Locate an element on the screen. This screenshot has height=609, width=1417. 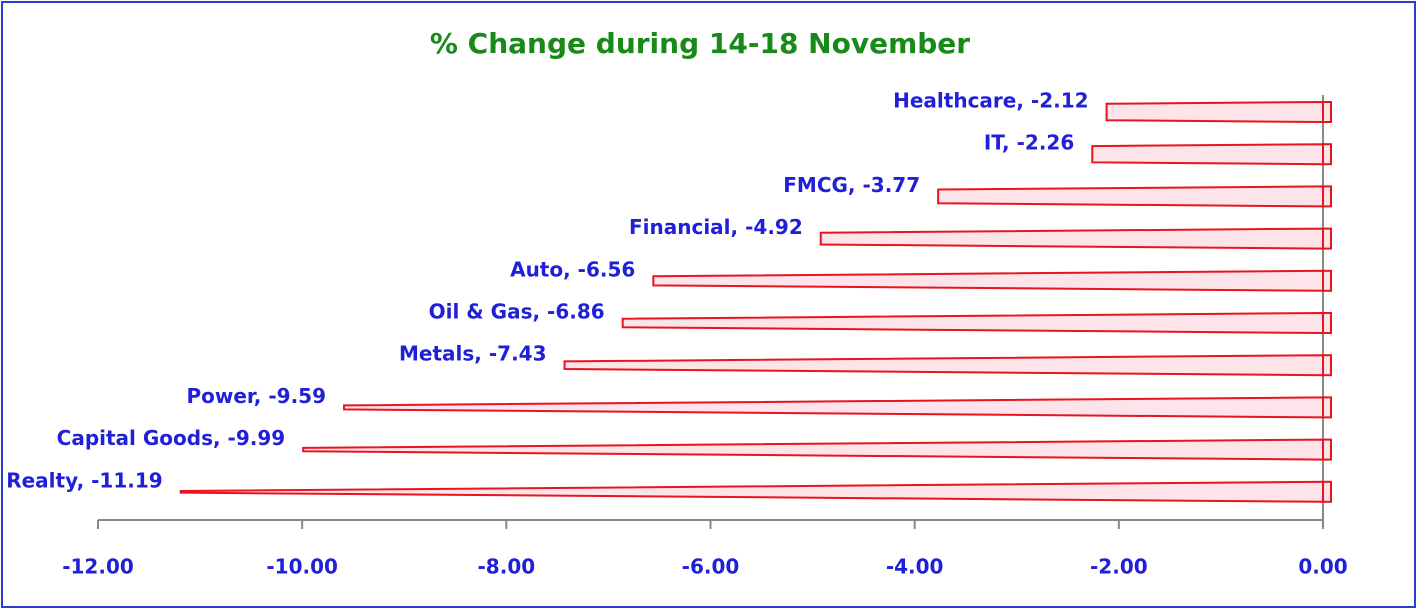
x-tick-label: -8.00 is located at coordinates (507, 567).